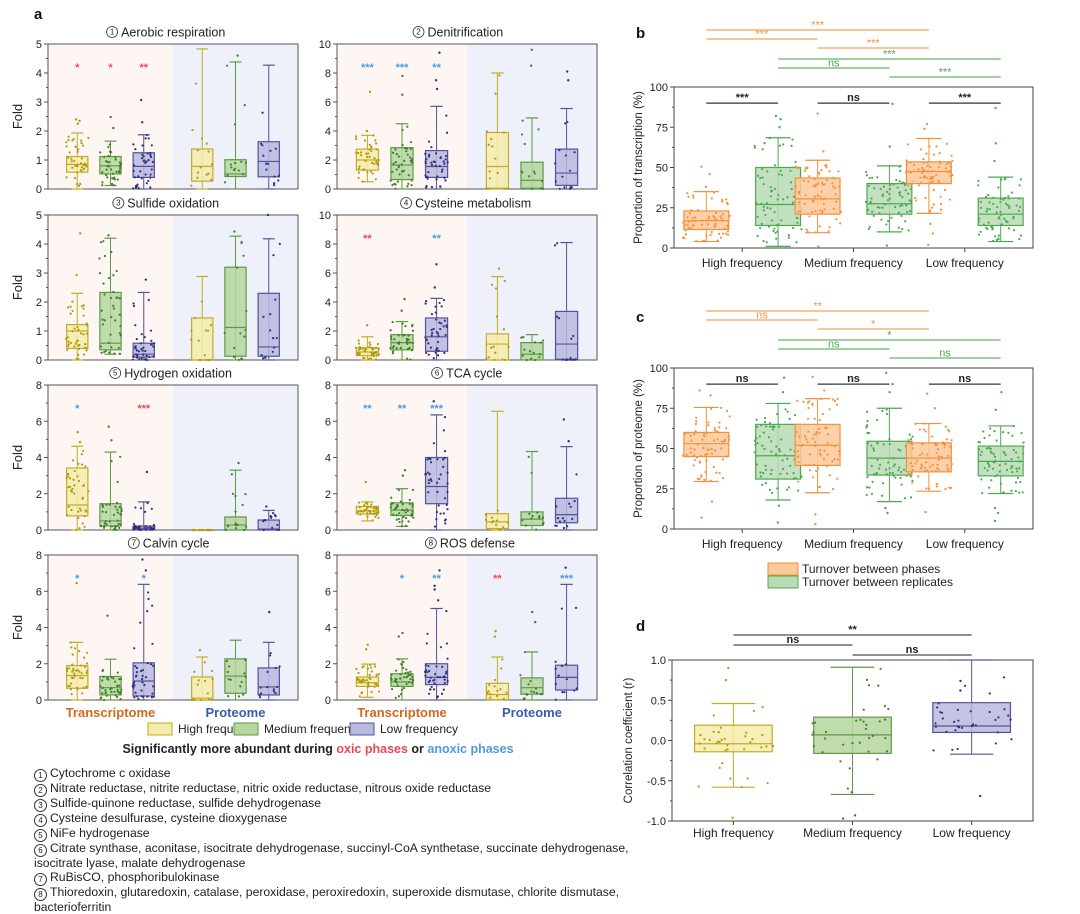 Image resolution: width=1080 pixels, height=914 pixels. Describe the element at coordinates (470, 749) in the screenshot. I see `sig-anoxic: anoxic phases` at that location.